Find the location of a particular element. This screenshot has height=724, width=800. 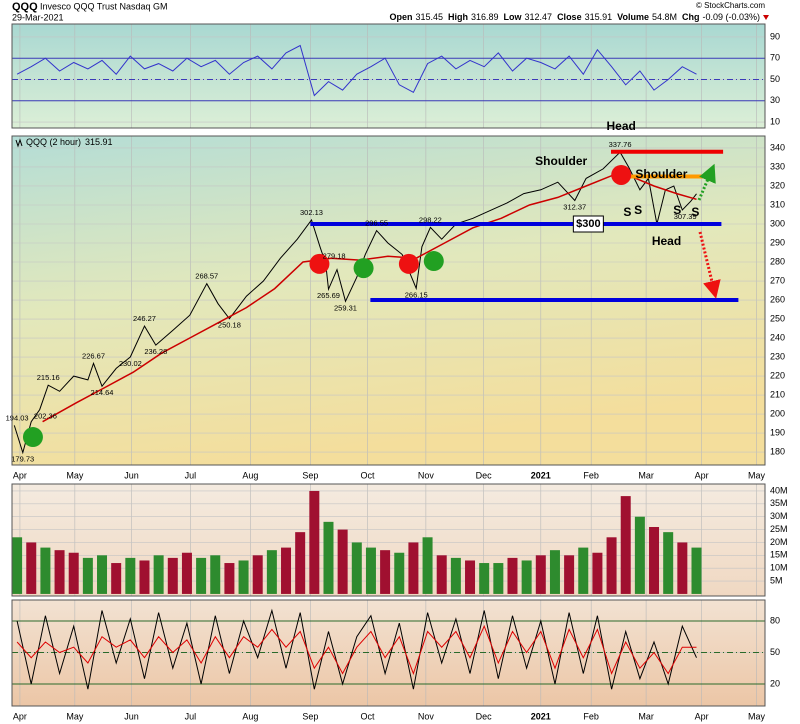

series-line is located at coordinates (356, 70).